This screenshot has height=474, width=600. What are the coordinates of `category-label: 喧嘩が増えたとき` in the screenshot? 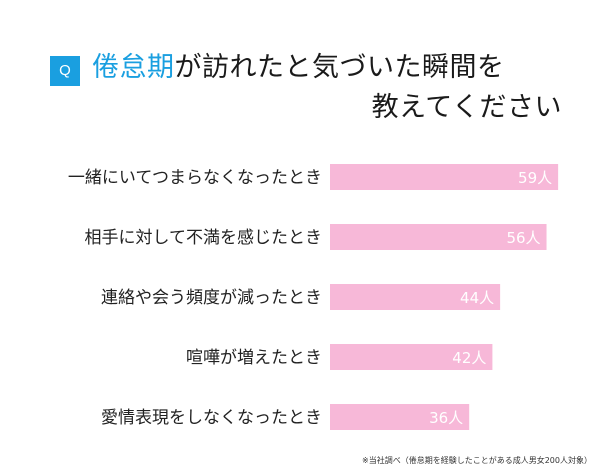 It's located at (254, 358).